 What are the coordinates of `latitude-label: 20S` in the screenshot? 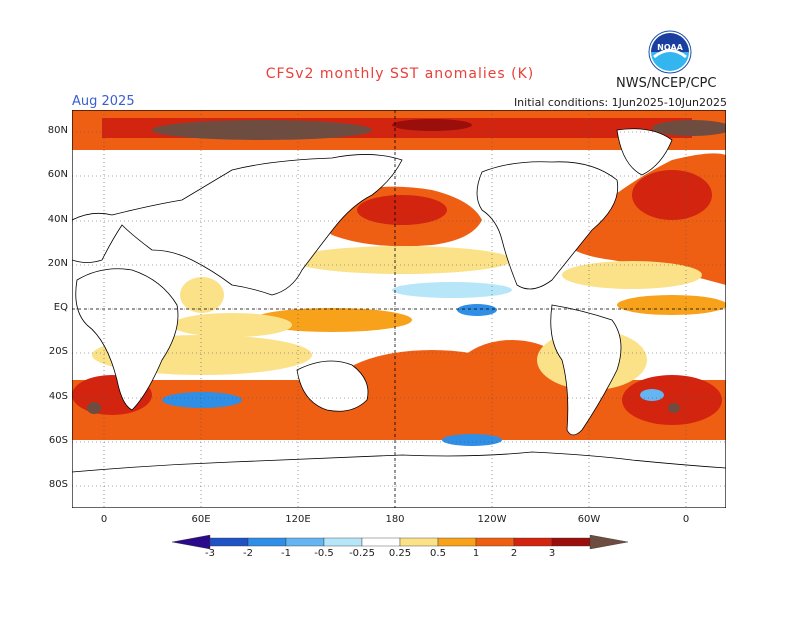 It's located at (58, 351).